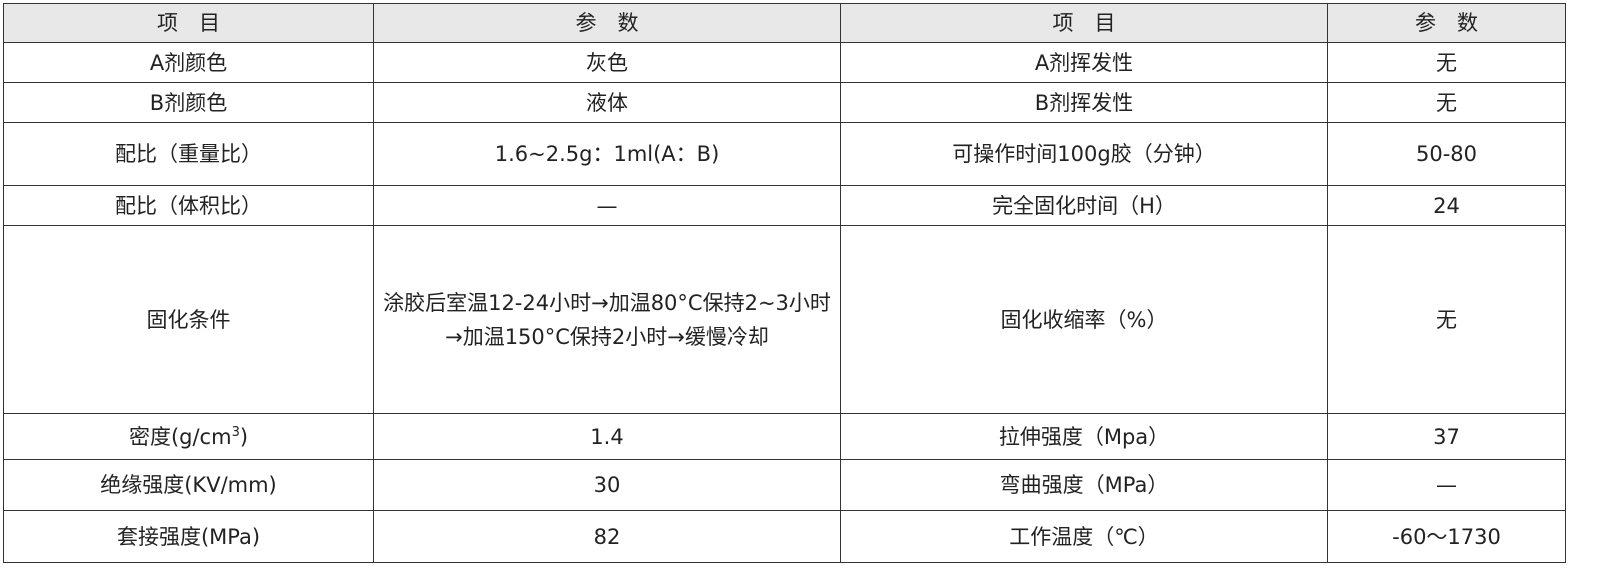 Image resolution: width=1610 pixels, height=583 pixels. What do you see at coordinates (235, 432) in the screenshot?
I see `superscript: 3` at bounding box center [235, 432].